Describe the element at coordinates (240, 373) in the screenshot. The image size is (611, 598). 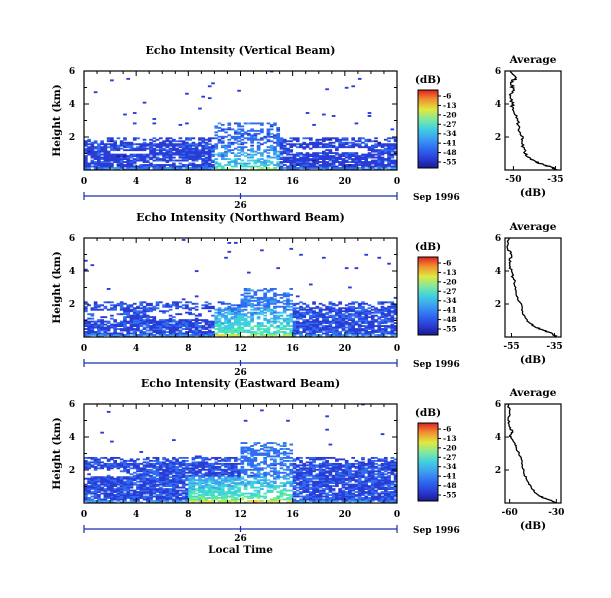
I see `date-tick-label: 26` at that location.